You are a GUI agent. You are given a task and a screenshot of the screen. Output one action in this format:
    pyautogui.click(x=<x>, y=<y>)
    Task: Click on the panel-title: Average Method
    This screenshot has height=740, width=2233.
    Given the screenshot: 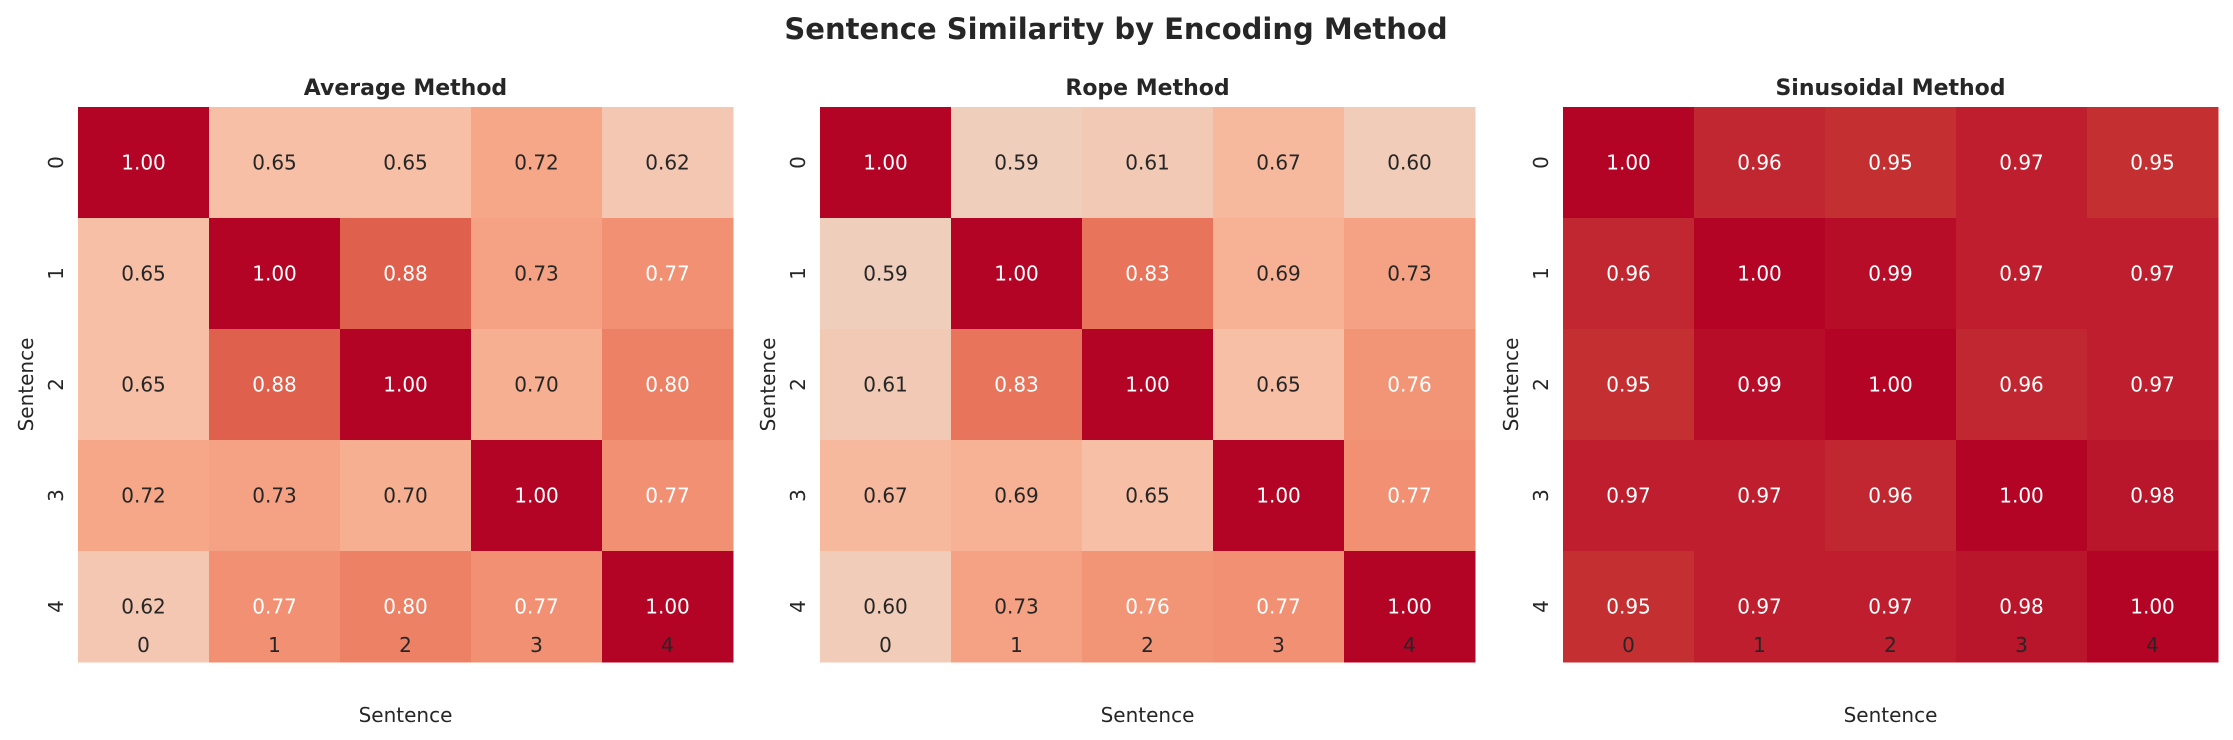 What is the action you would take?
    pyautogui.click(x=405, y=88)
    